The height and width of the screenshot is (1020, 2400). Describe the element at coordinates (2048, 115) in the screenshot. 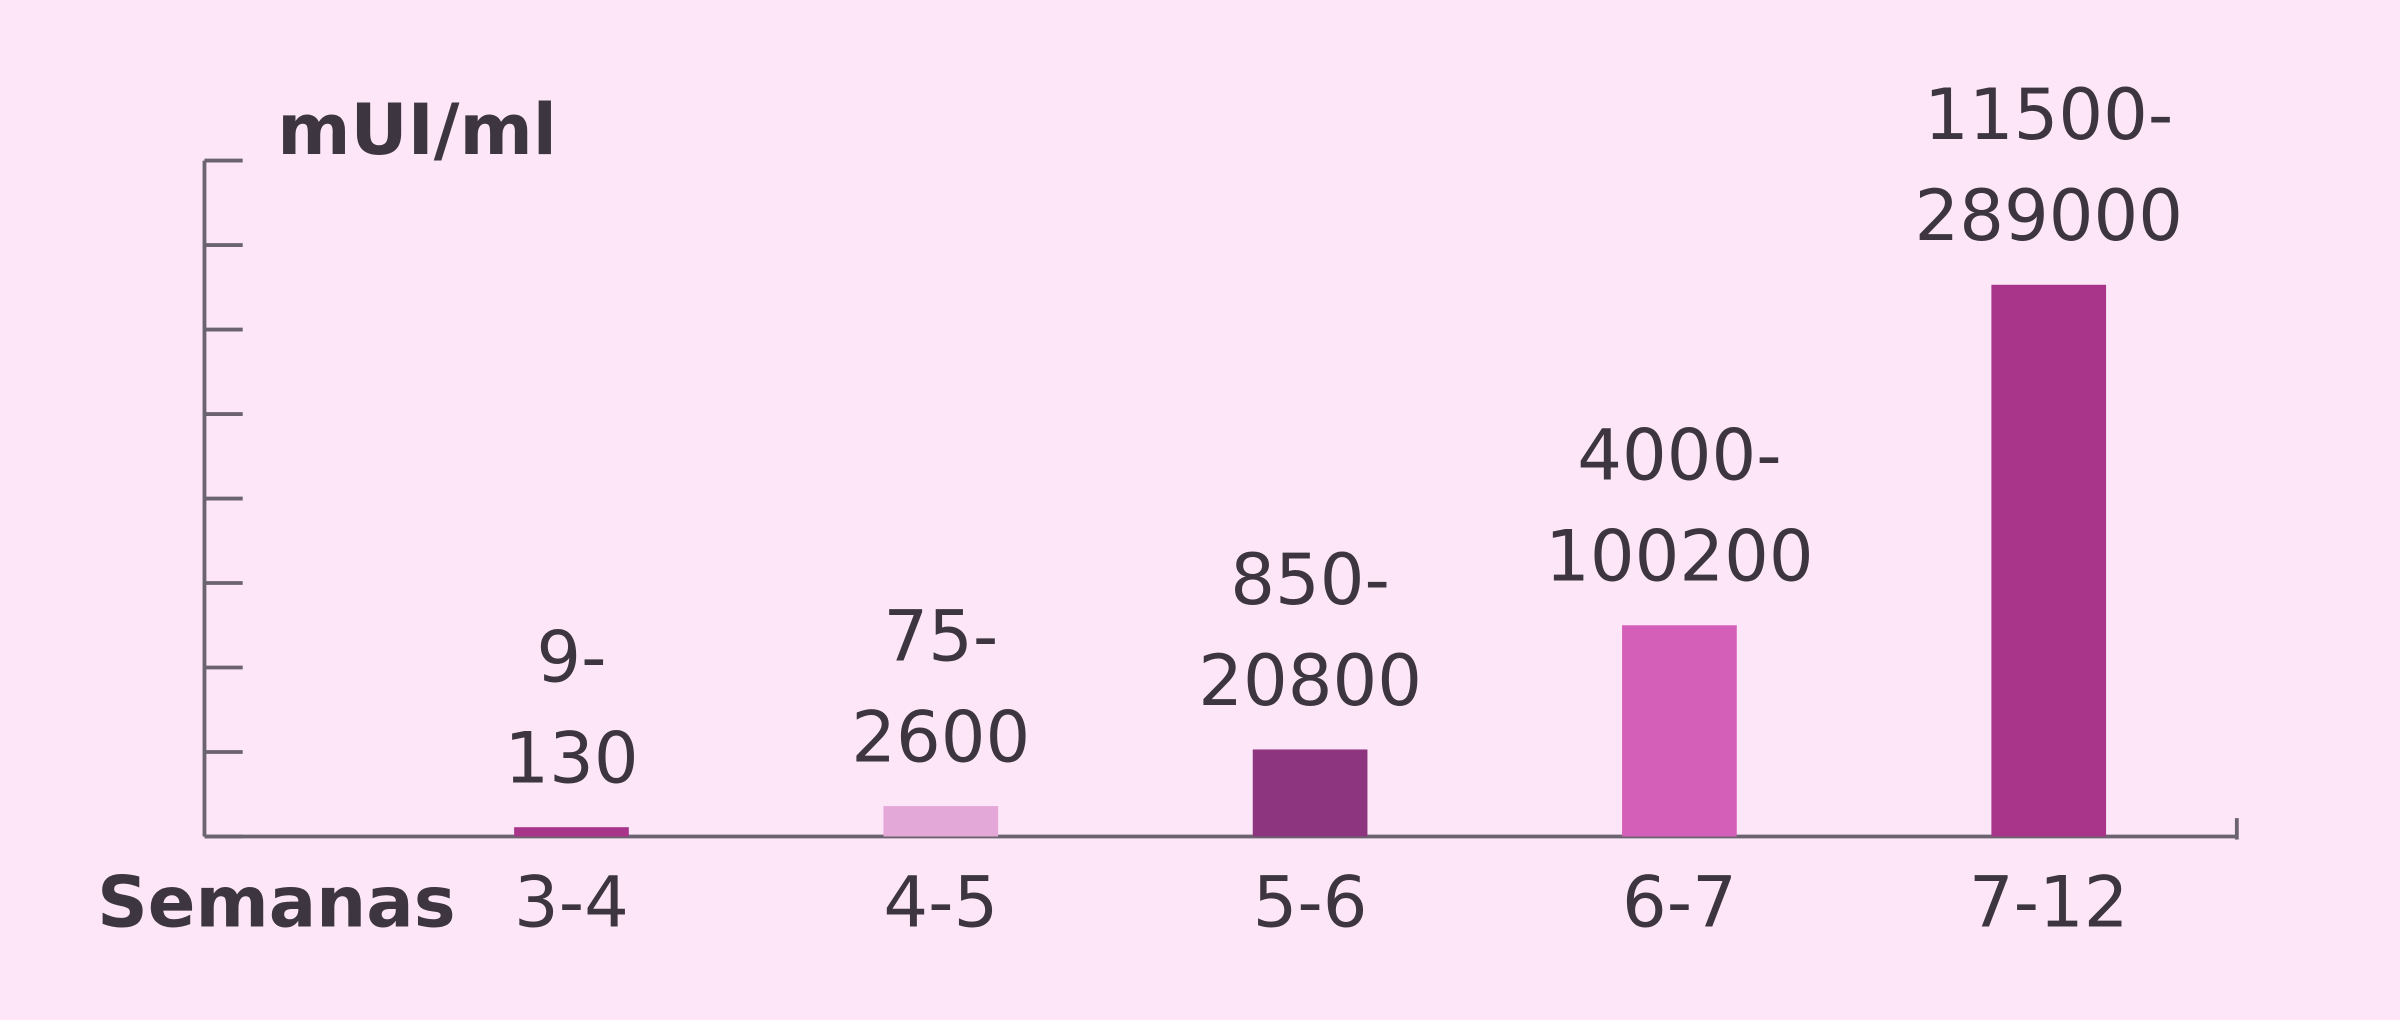

I see `bar-label: 11500-` at that location.